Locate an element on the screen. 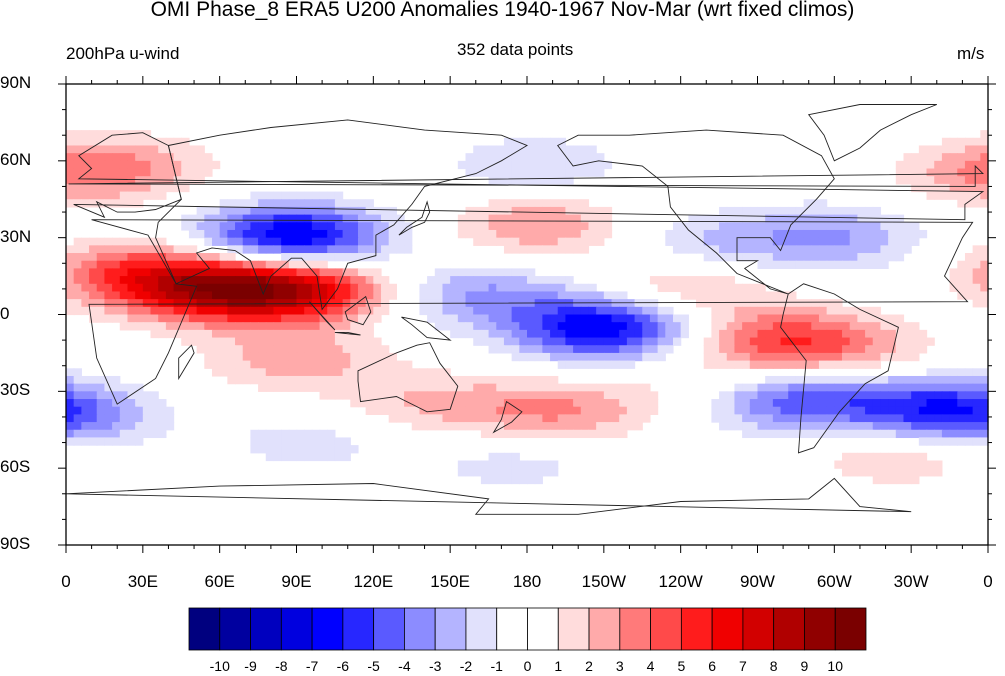  colorbar-level-label: 6 is located at coordinates (712, 666).